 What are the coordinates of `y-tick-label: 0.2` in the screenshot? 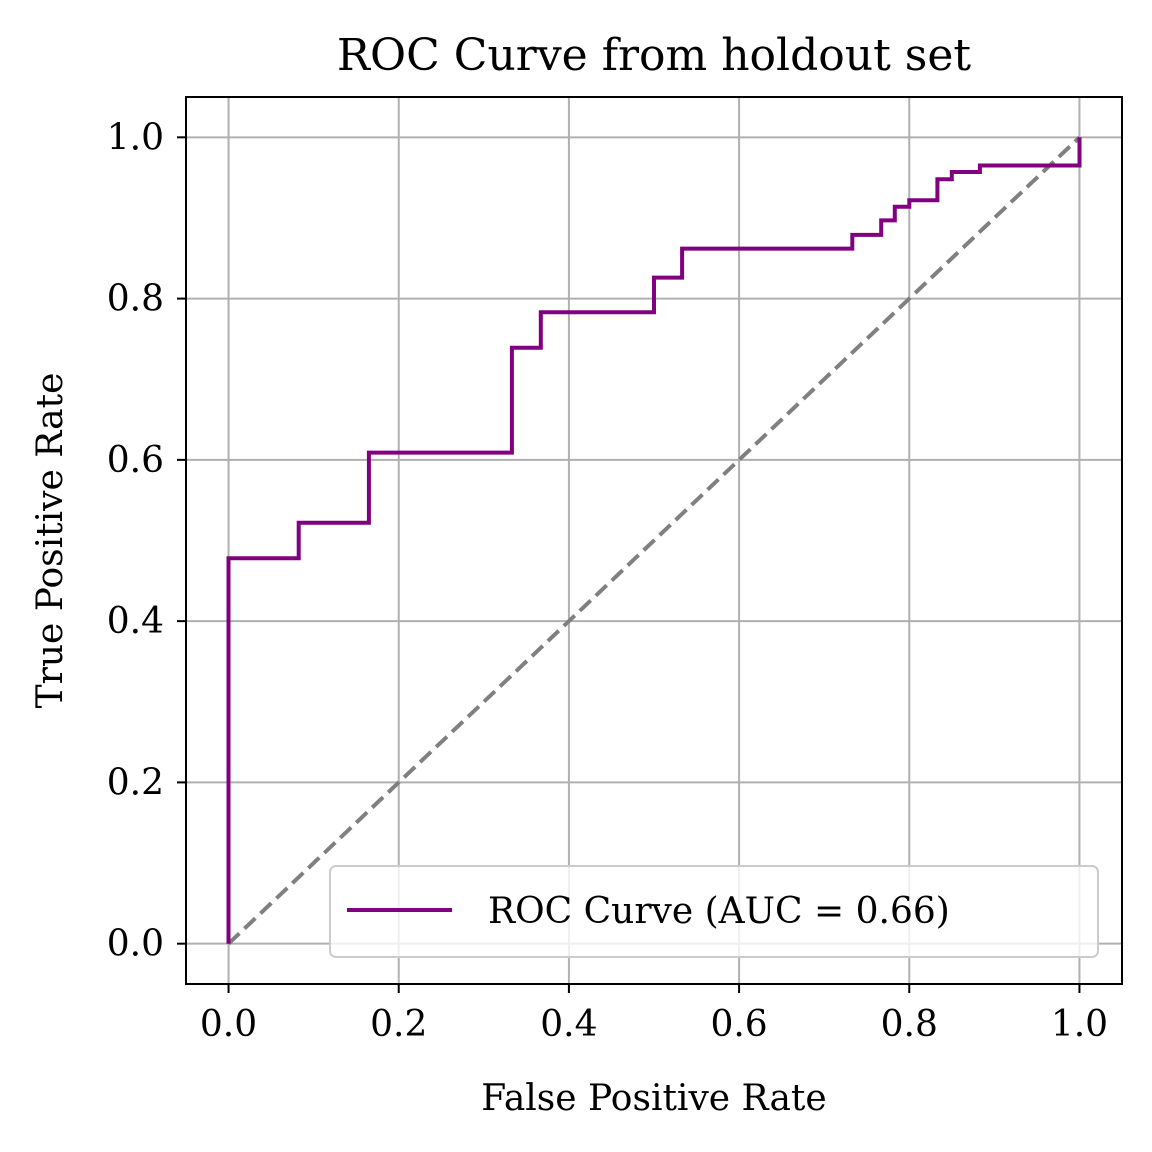 It's located at (135, 782).